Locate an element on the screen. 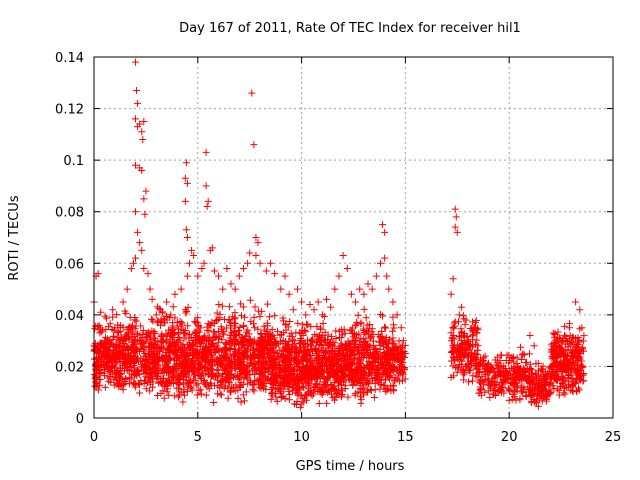 Image resolution: width=640 pixels, height=480 pixels. x-tick-label: 5 is located at coordinates (198, 437).